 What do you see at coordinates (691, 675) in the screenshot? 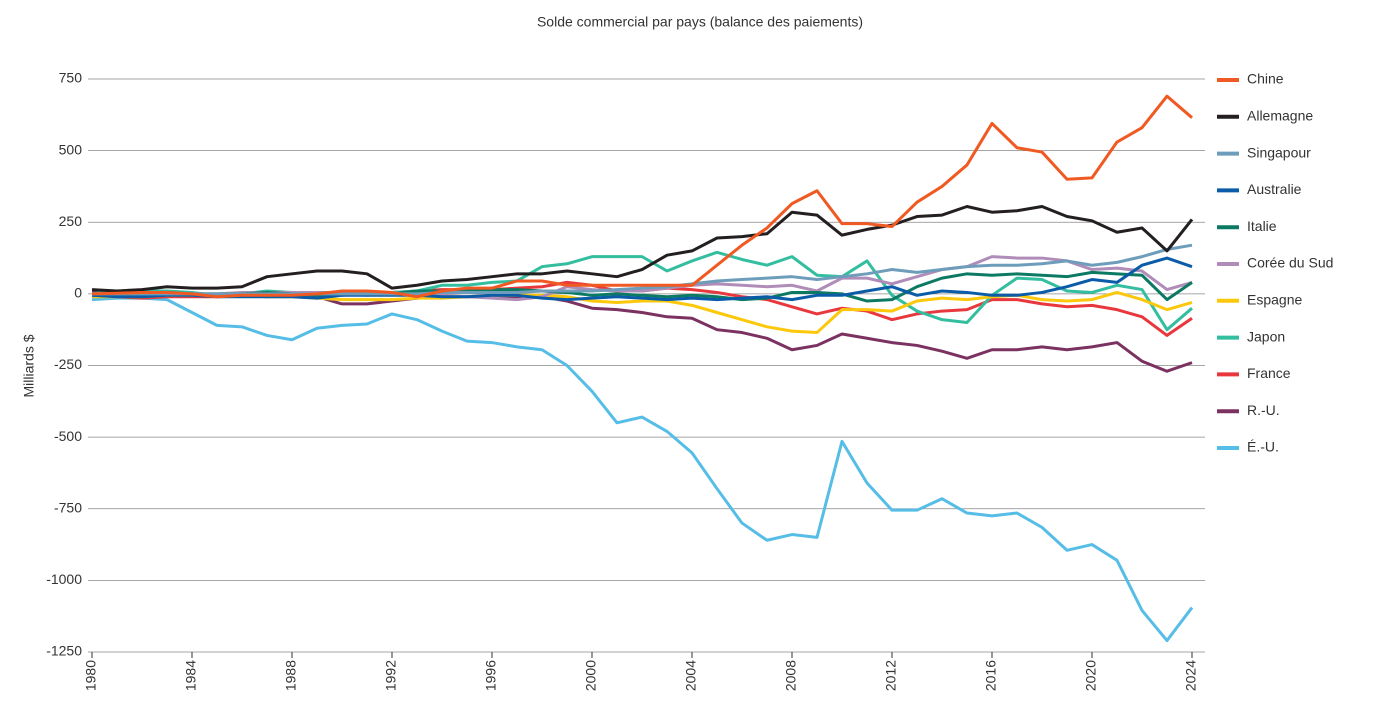
I see `x-tick-label: 2004` at bounding box center [691, 675].